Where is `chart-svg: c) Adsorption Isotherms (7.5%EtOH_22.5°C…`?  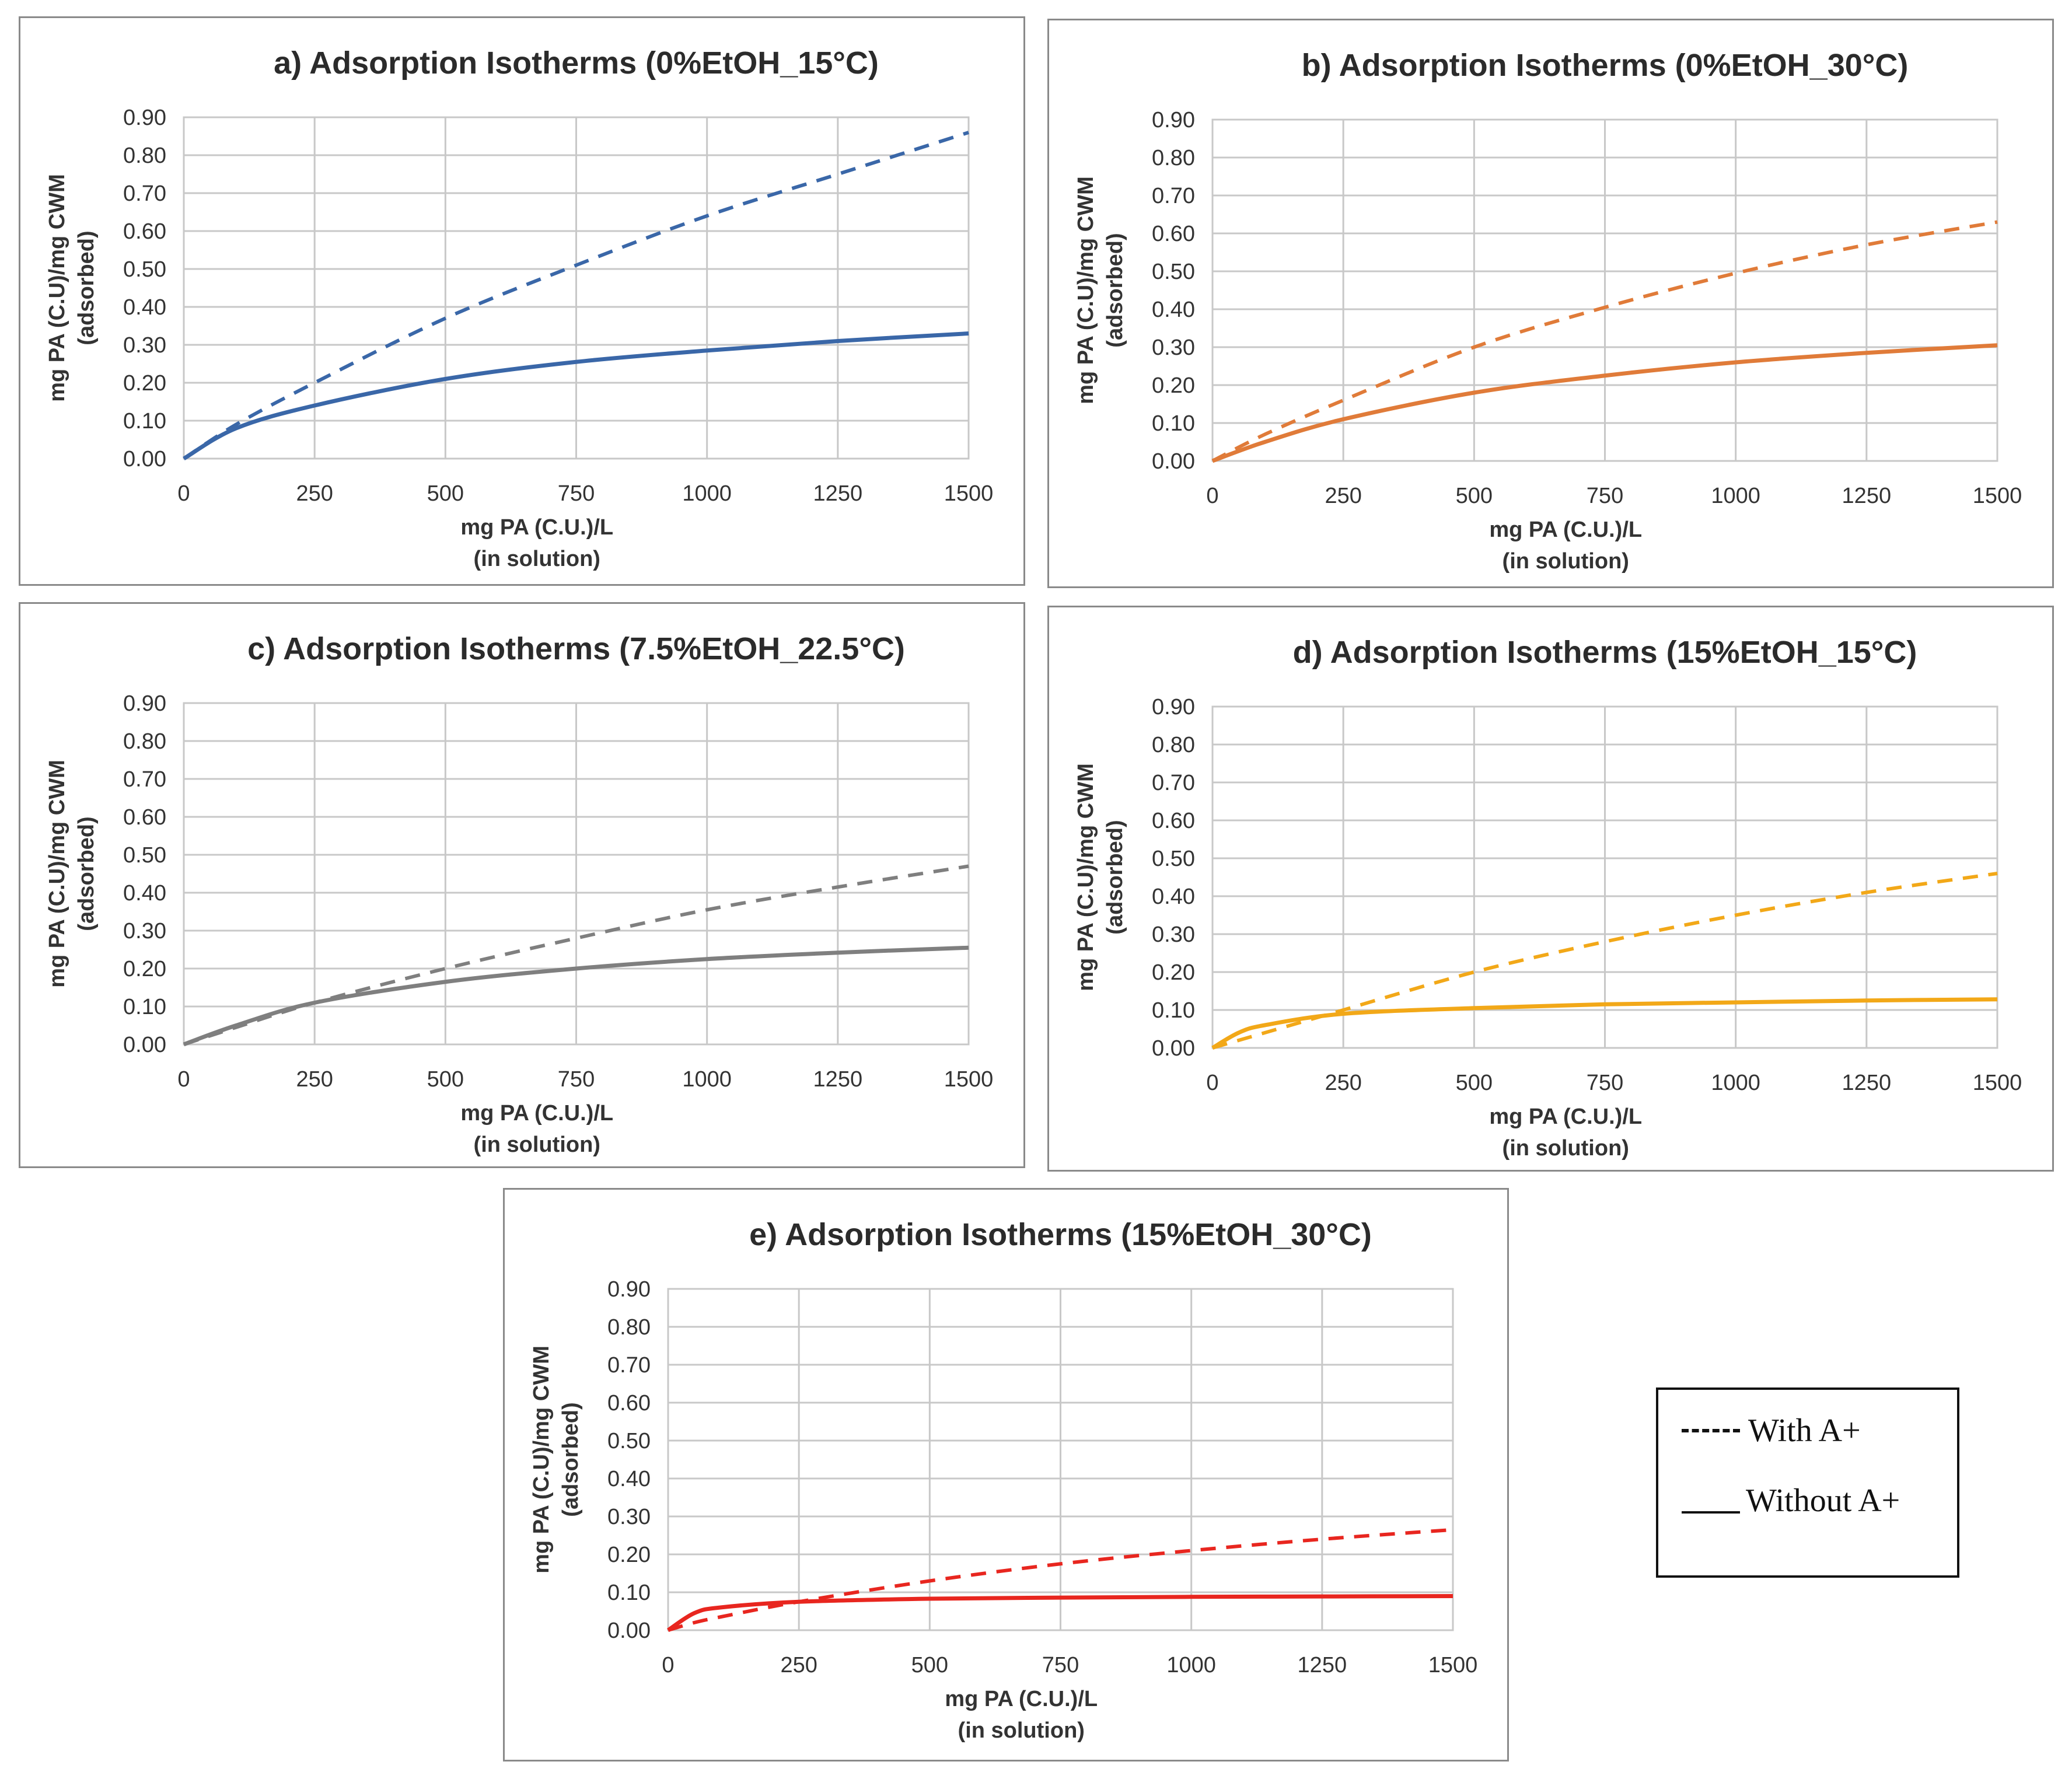 chart-svg: c) Adsorption Isotherms (7.5%EtOH_22.5°C… is located at coordinates (519, 894).